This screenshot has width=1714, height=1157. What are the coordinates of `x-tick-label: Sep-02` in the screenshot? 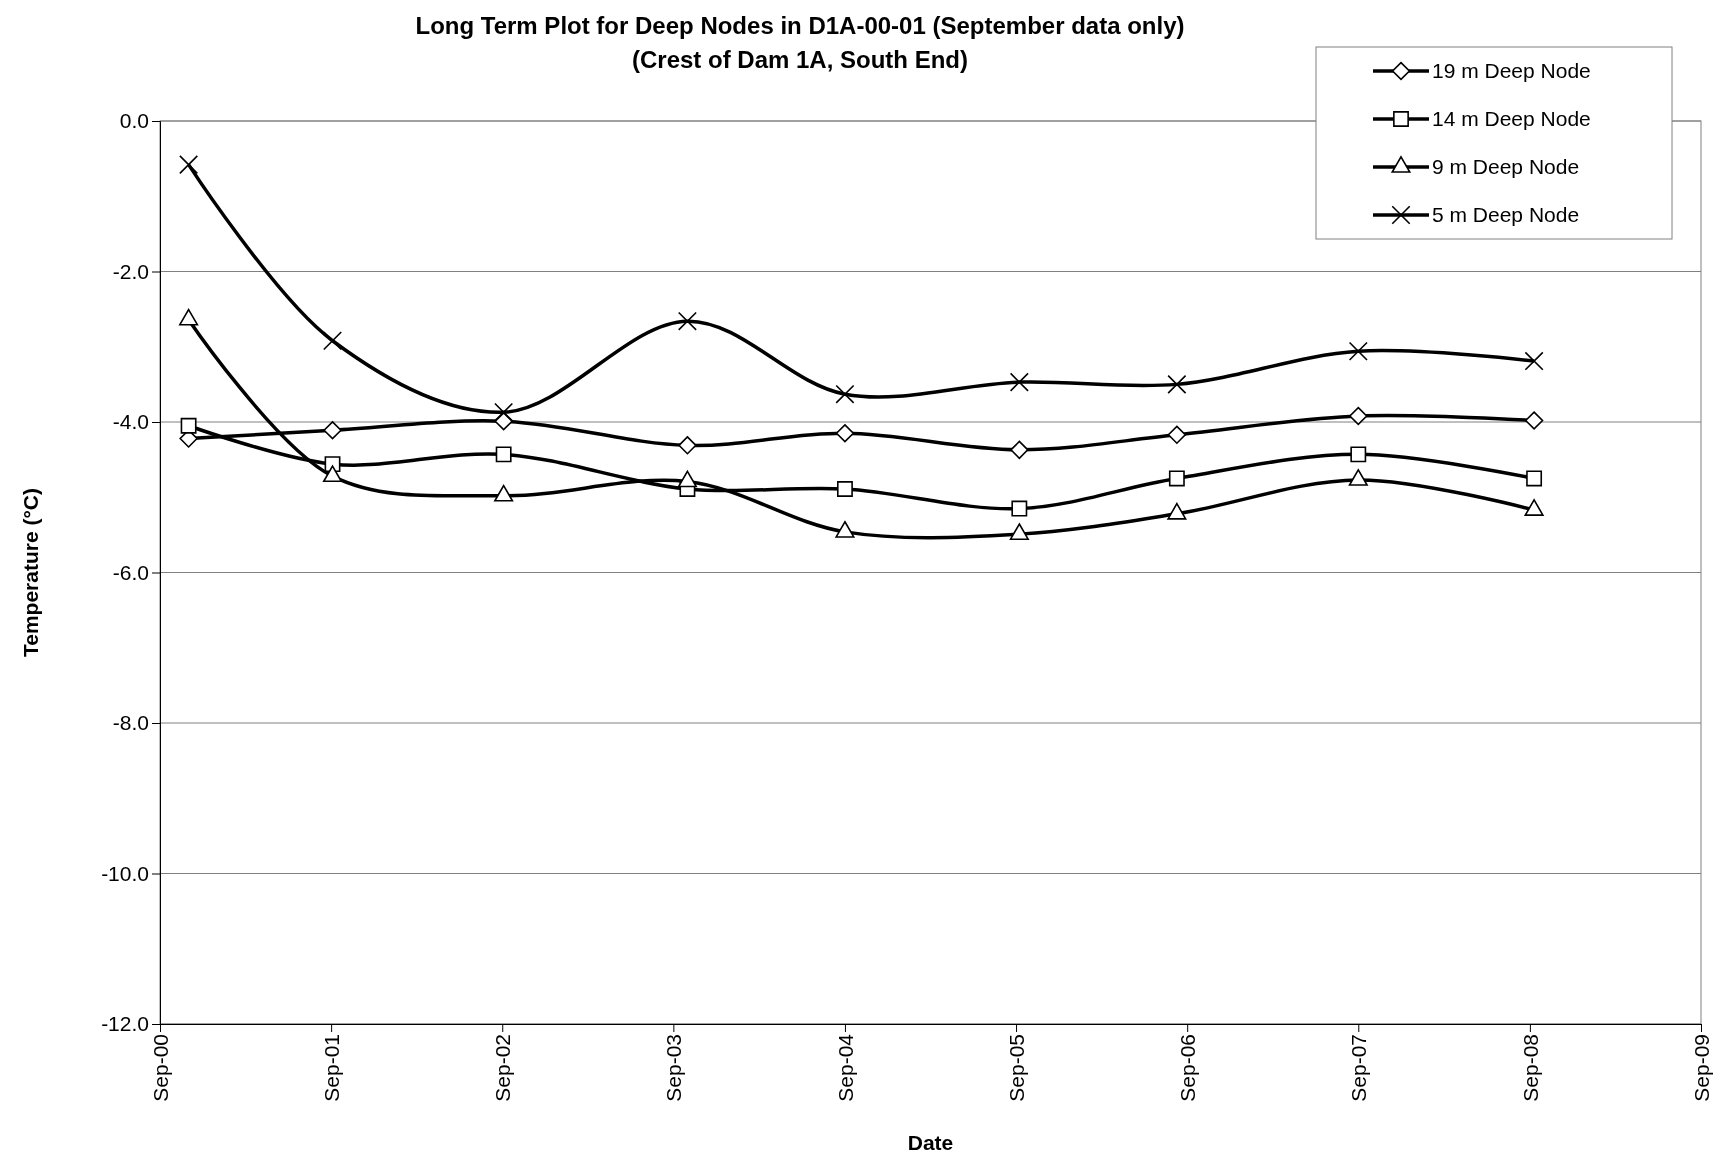 It's located at (503, 1068).